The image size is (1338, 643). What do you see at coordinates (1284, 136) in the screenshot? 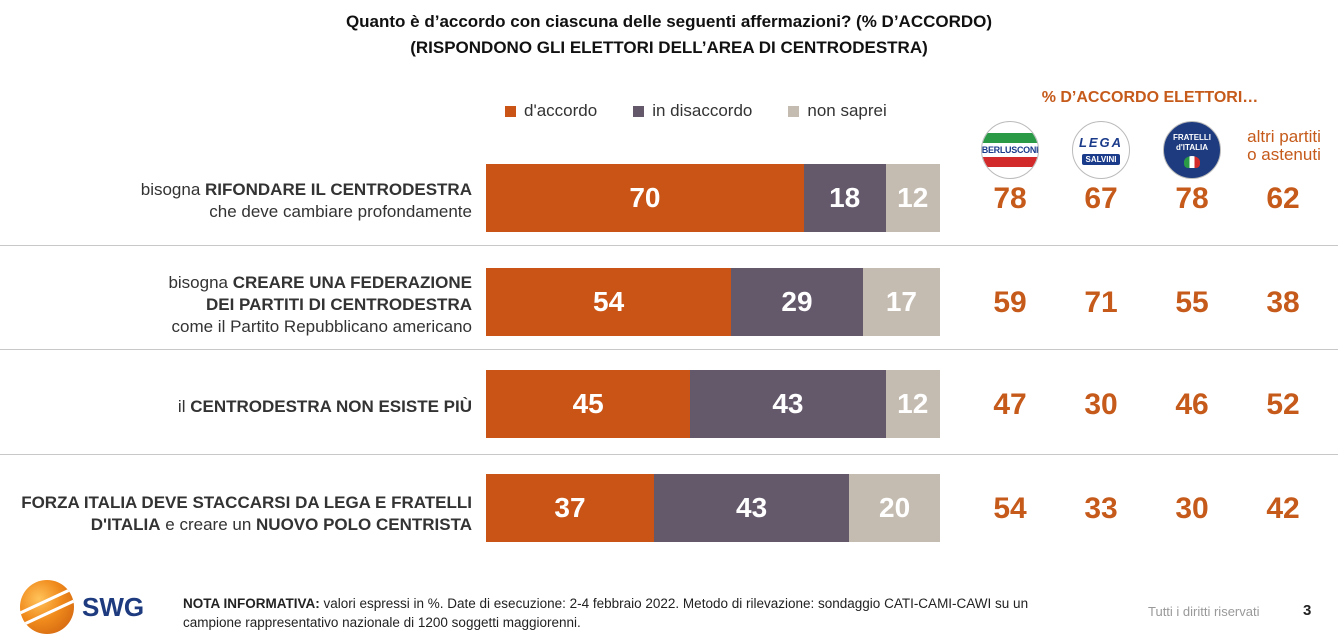
I see `altri-label-line1: altri partiti` at bounding box center [1284, 136].